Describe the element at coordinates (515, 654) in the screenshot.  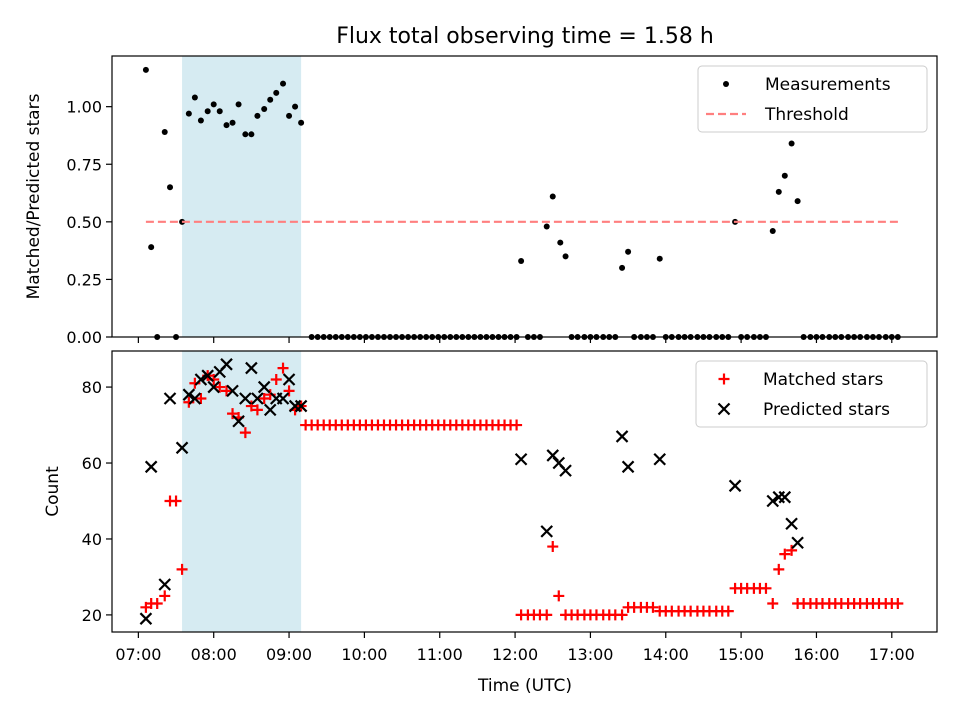
I see `x-tick-label: 12:00` at that location.